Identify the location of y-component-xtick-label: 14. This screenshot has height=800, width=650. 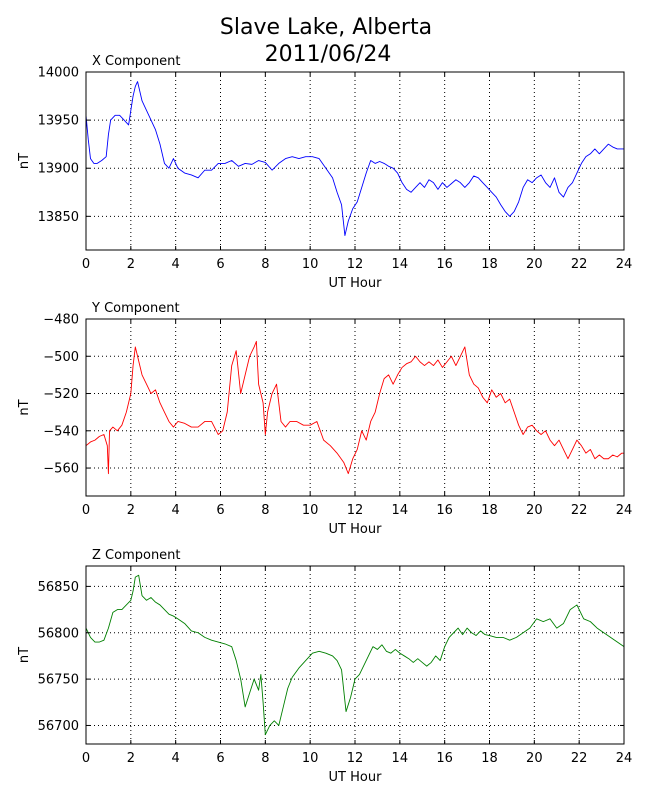
(400, 510).